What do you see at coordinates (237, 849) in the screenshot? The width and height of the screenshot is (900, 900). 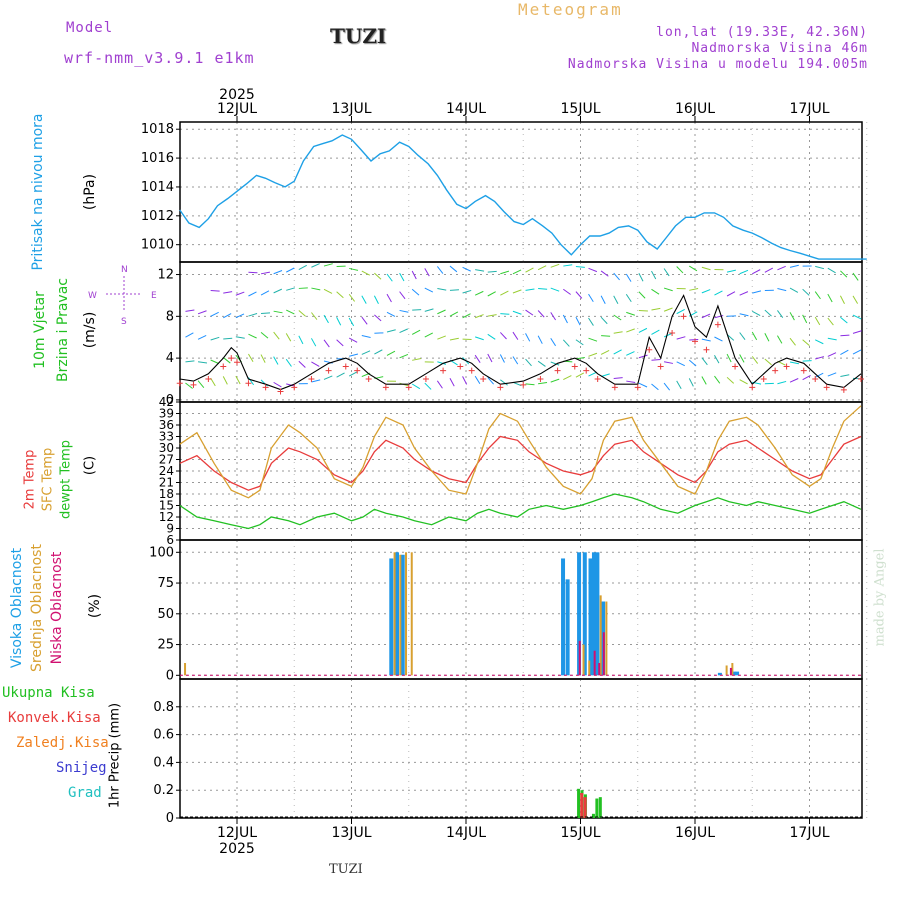 I see `year-label-bottom: 2025` at bounding box center [237, 849].